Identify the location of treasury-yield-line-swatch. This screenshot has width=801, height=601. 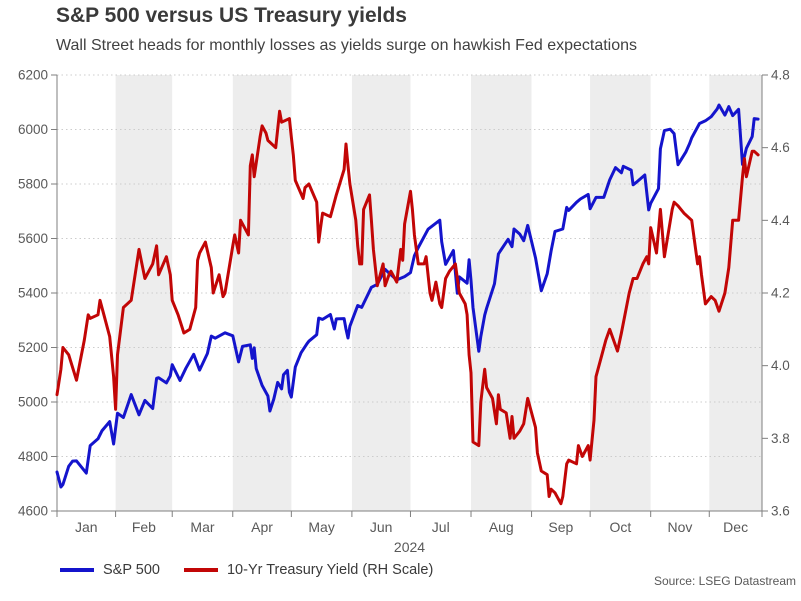
(200, 570).